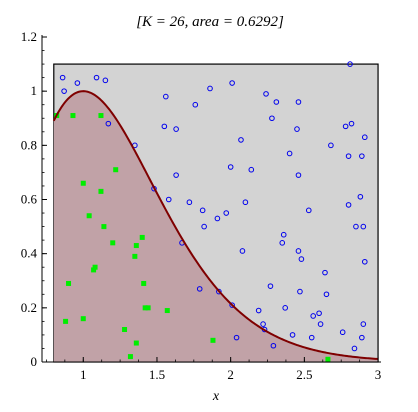 The height and width of the screenshot is (412, 418). Describe the element at coordinates (34, 361) in the screenshot. I see `y-tick-label: 0` at that location.